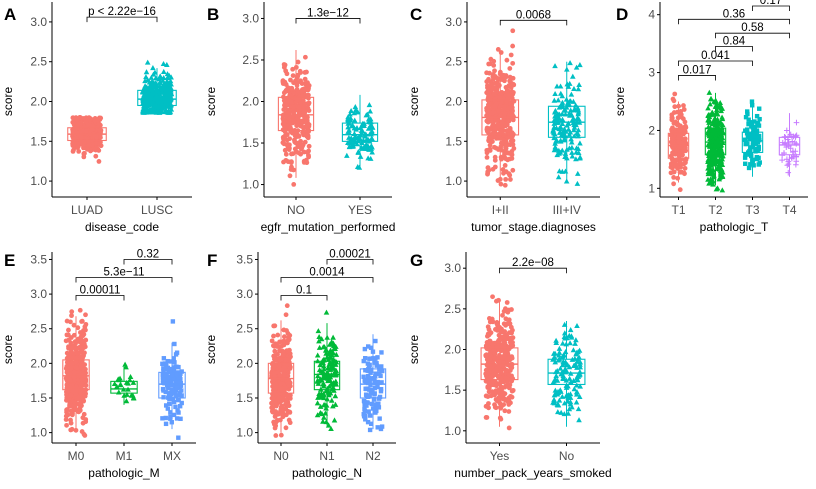 The width and height of the screenshot is (816, 489). I want to click on p-value-label: 0.00021, so click(350, 254).